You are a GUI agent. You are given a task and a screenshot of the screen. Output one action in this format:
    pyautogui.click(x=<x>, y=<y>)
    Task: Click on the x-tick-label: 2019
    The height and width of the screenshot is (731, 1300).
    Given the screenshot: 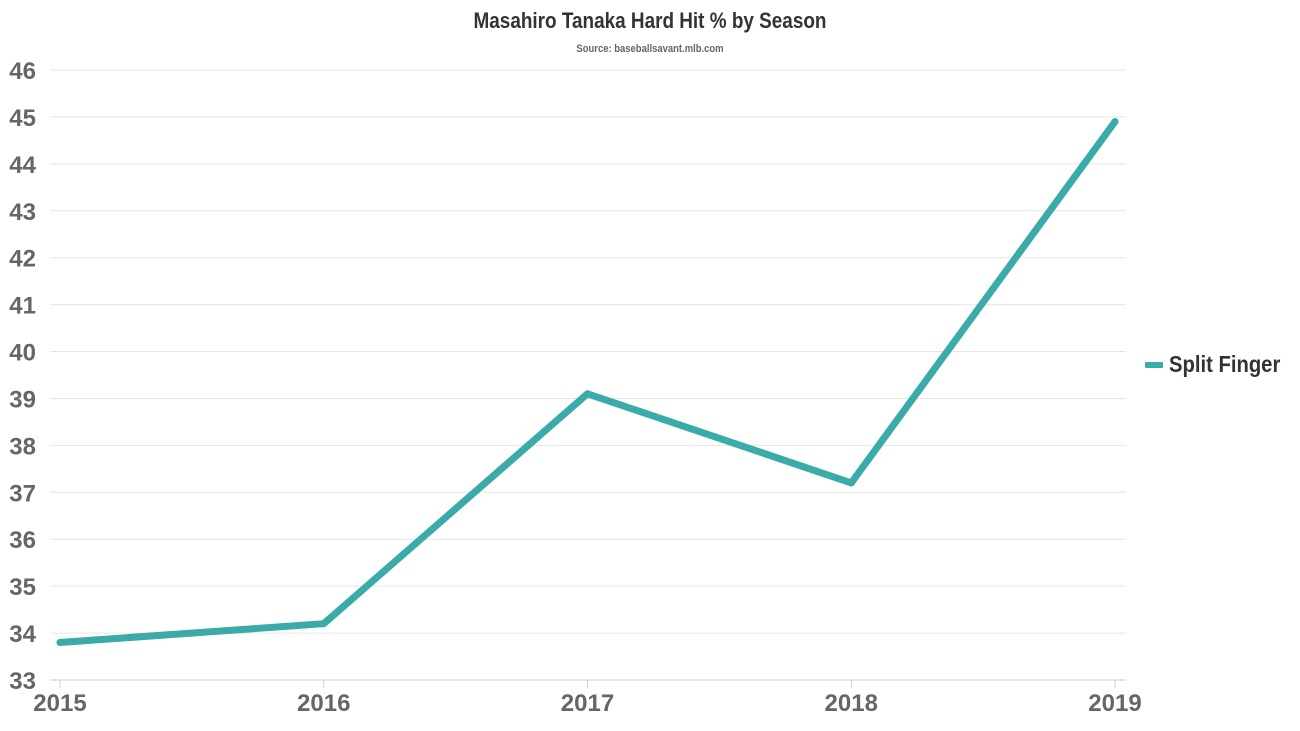 What is the action you would take?
    pyautogui.click(x=1114, y=703)
    